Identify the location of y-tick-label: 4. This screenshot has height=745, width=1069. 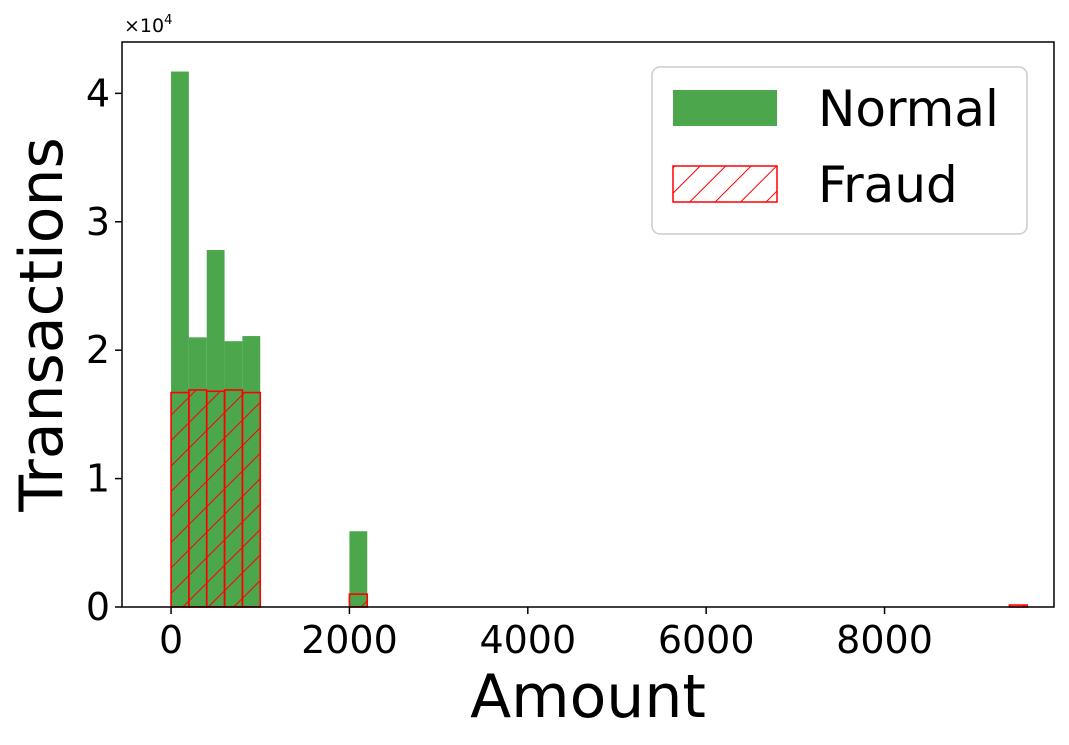
(98, 93).